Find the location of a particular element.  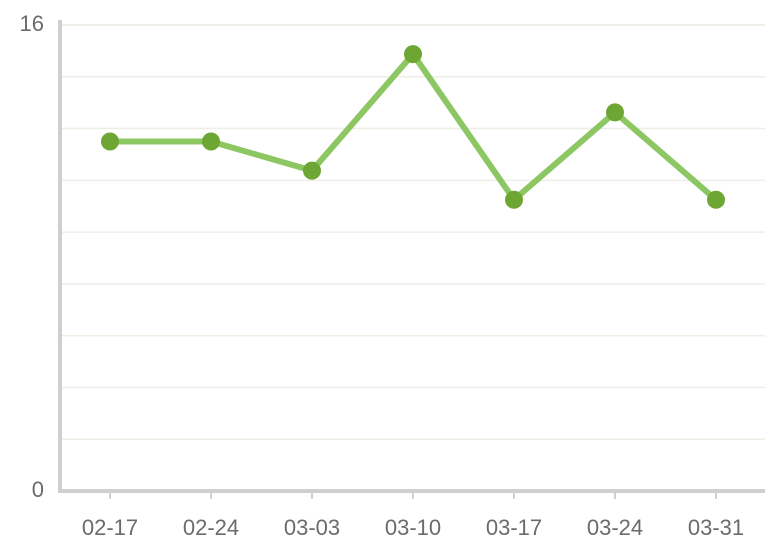

x-tick-label: 03-17 is located at coordinates (514, 527).